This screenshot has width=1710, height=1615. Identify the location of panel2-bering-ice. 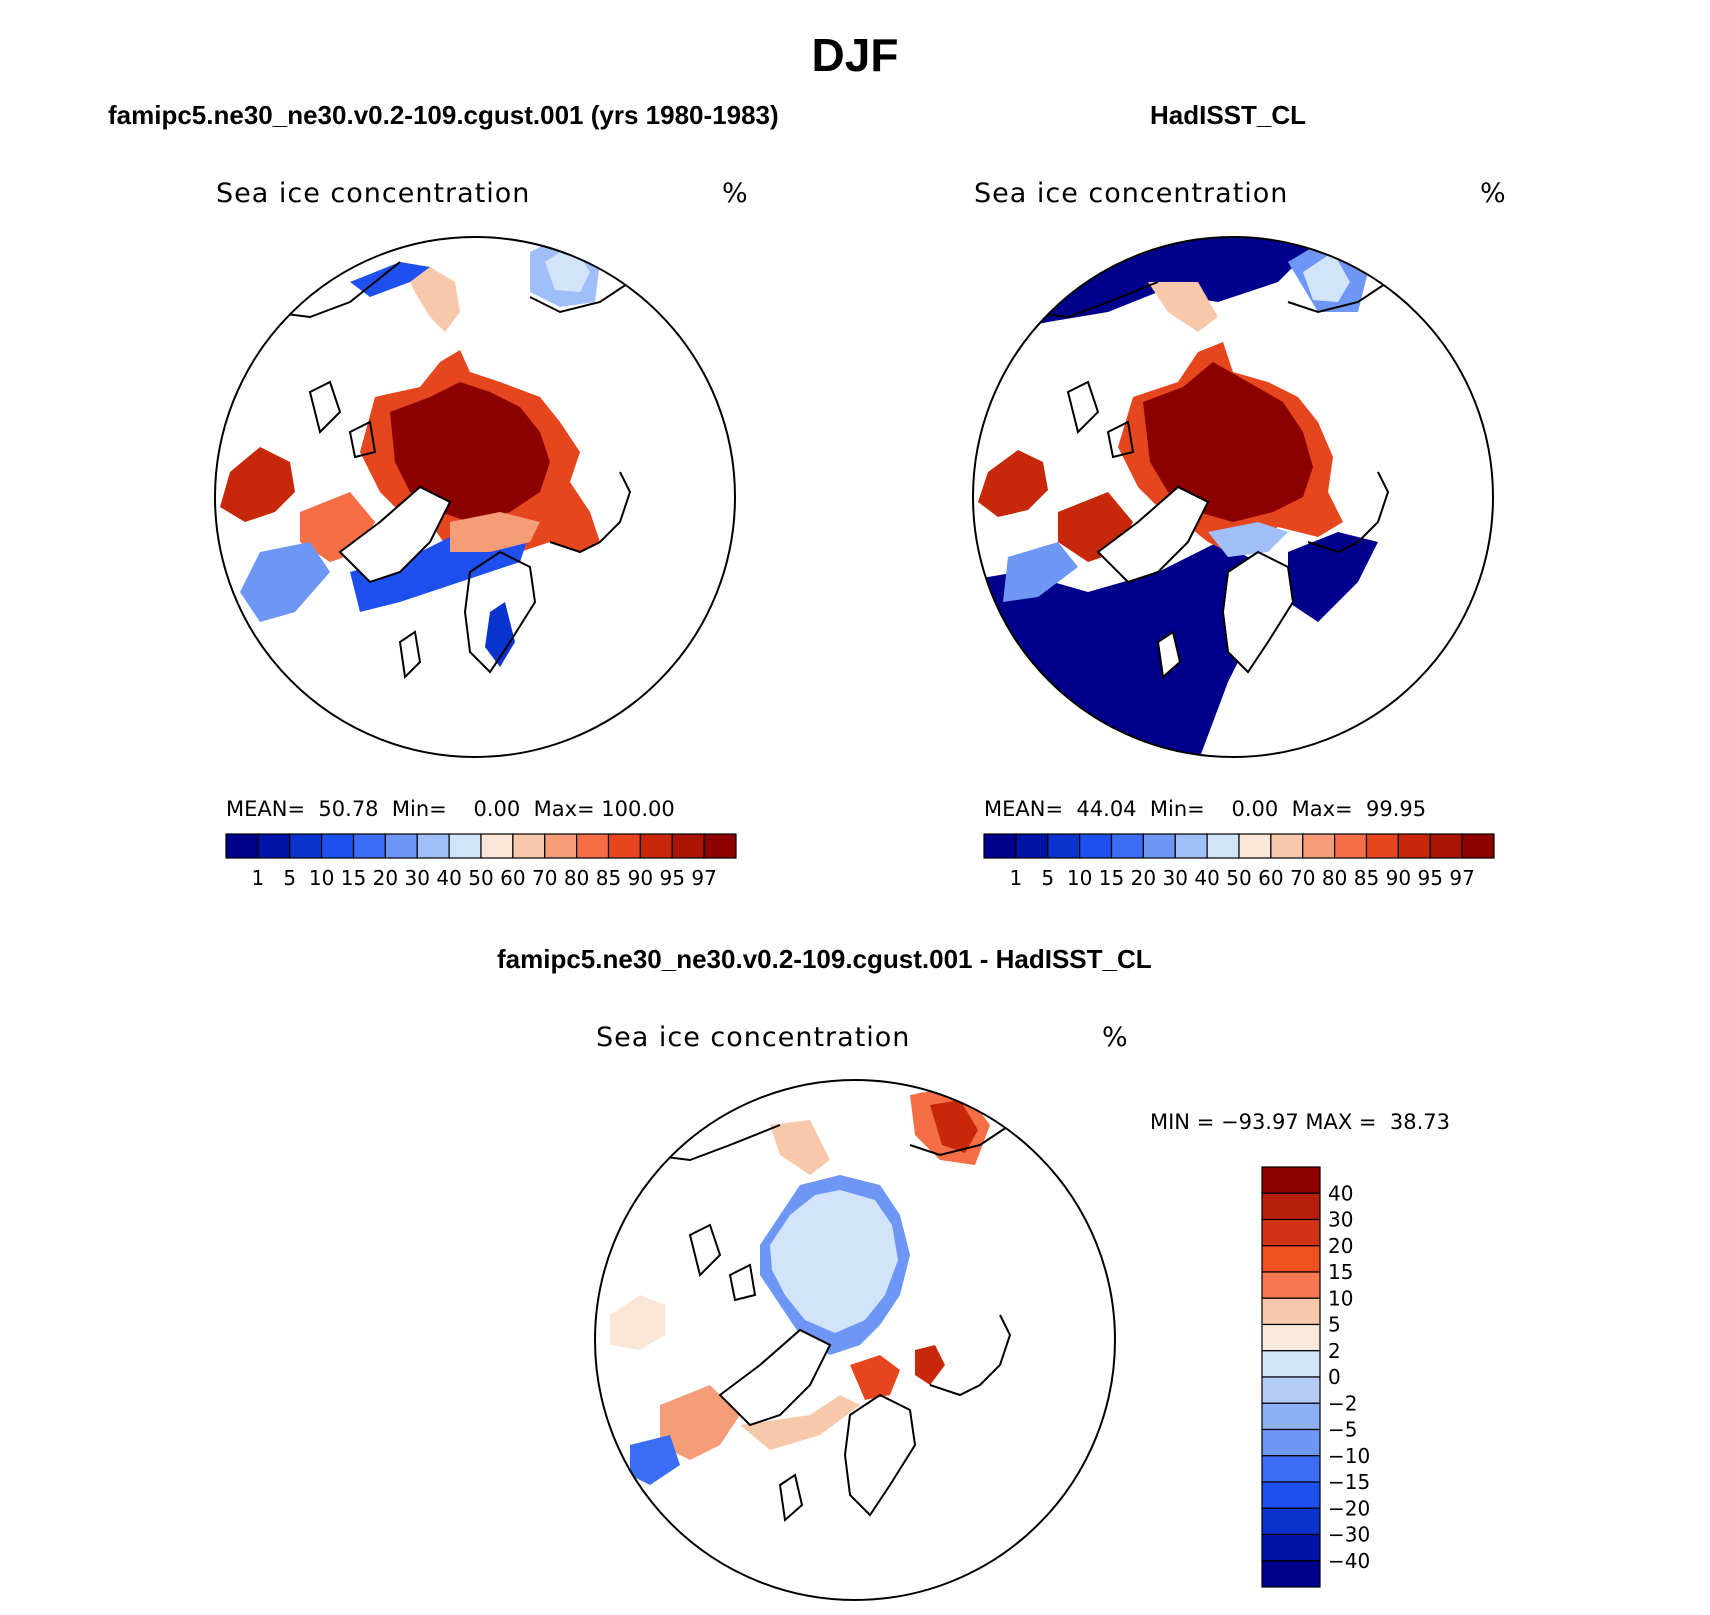
(1183, 307).